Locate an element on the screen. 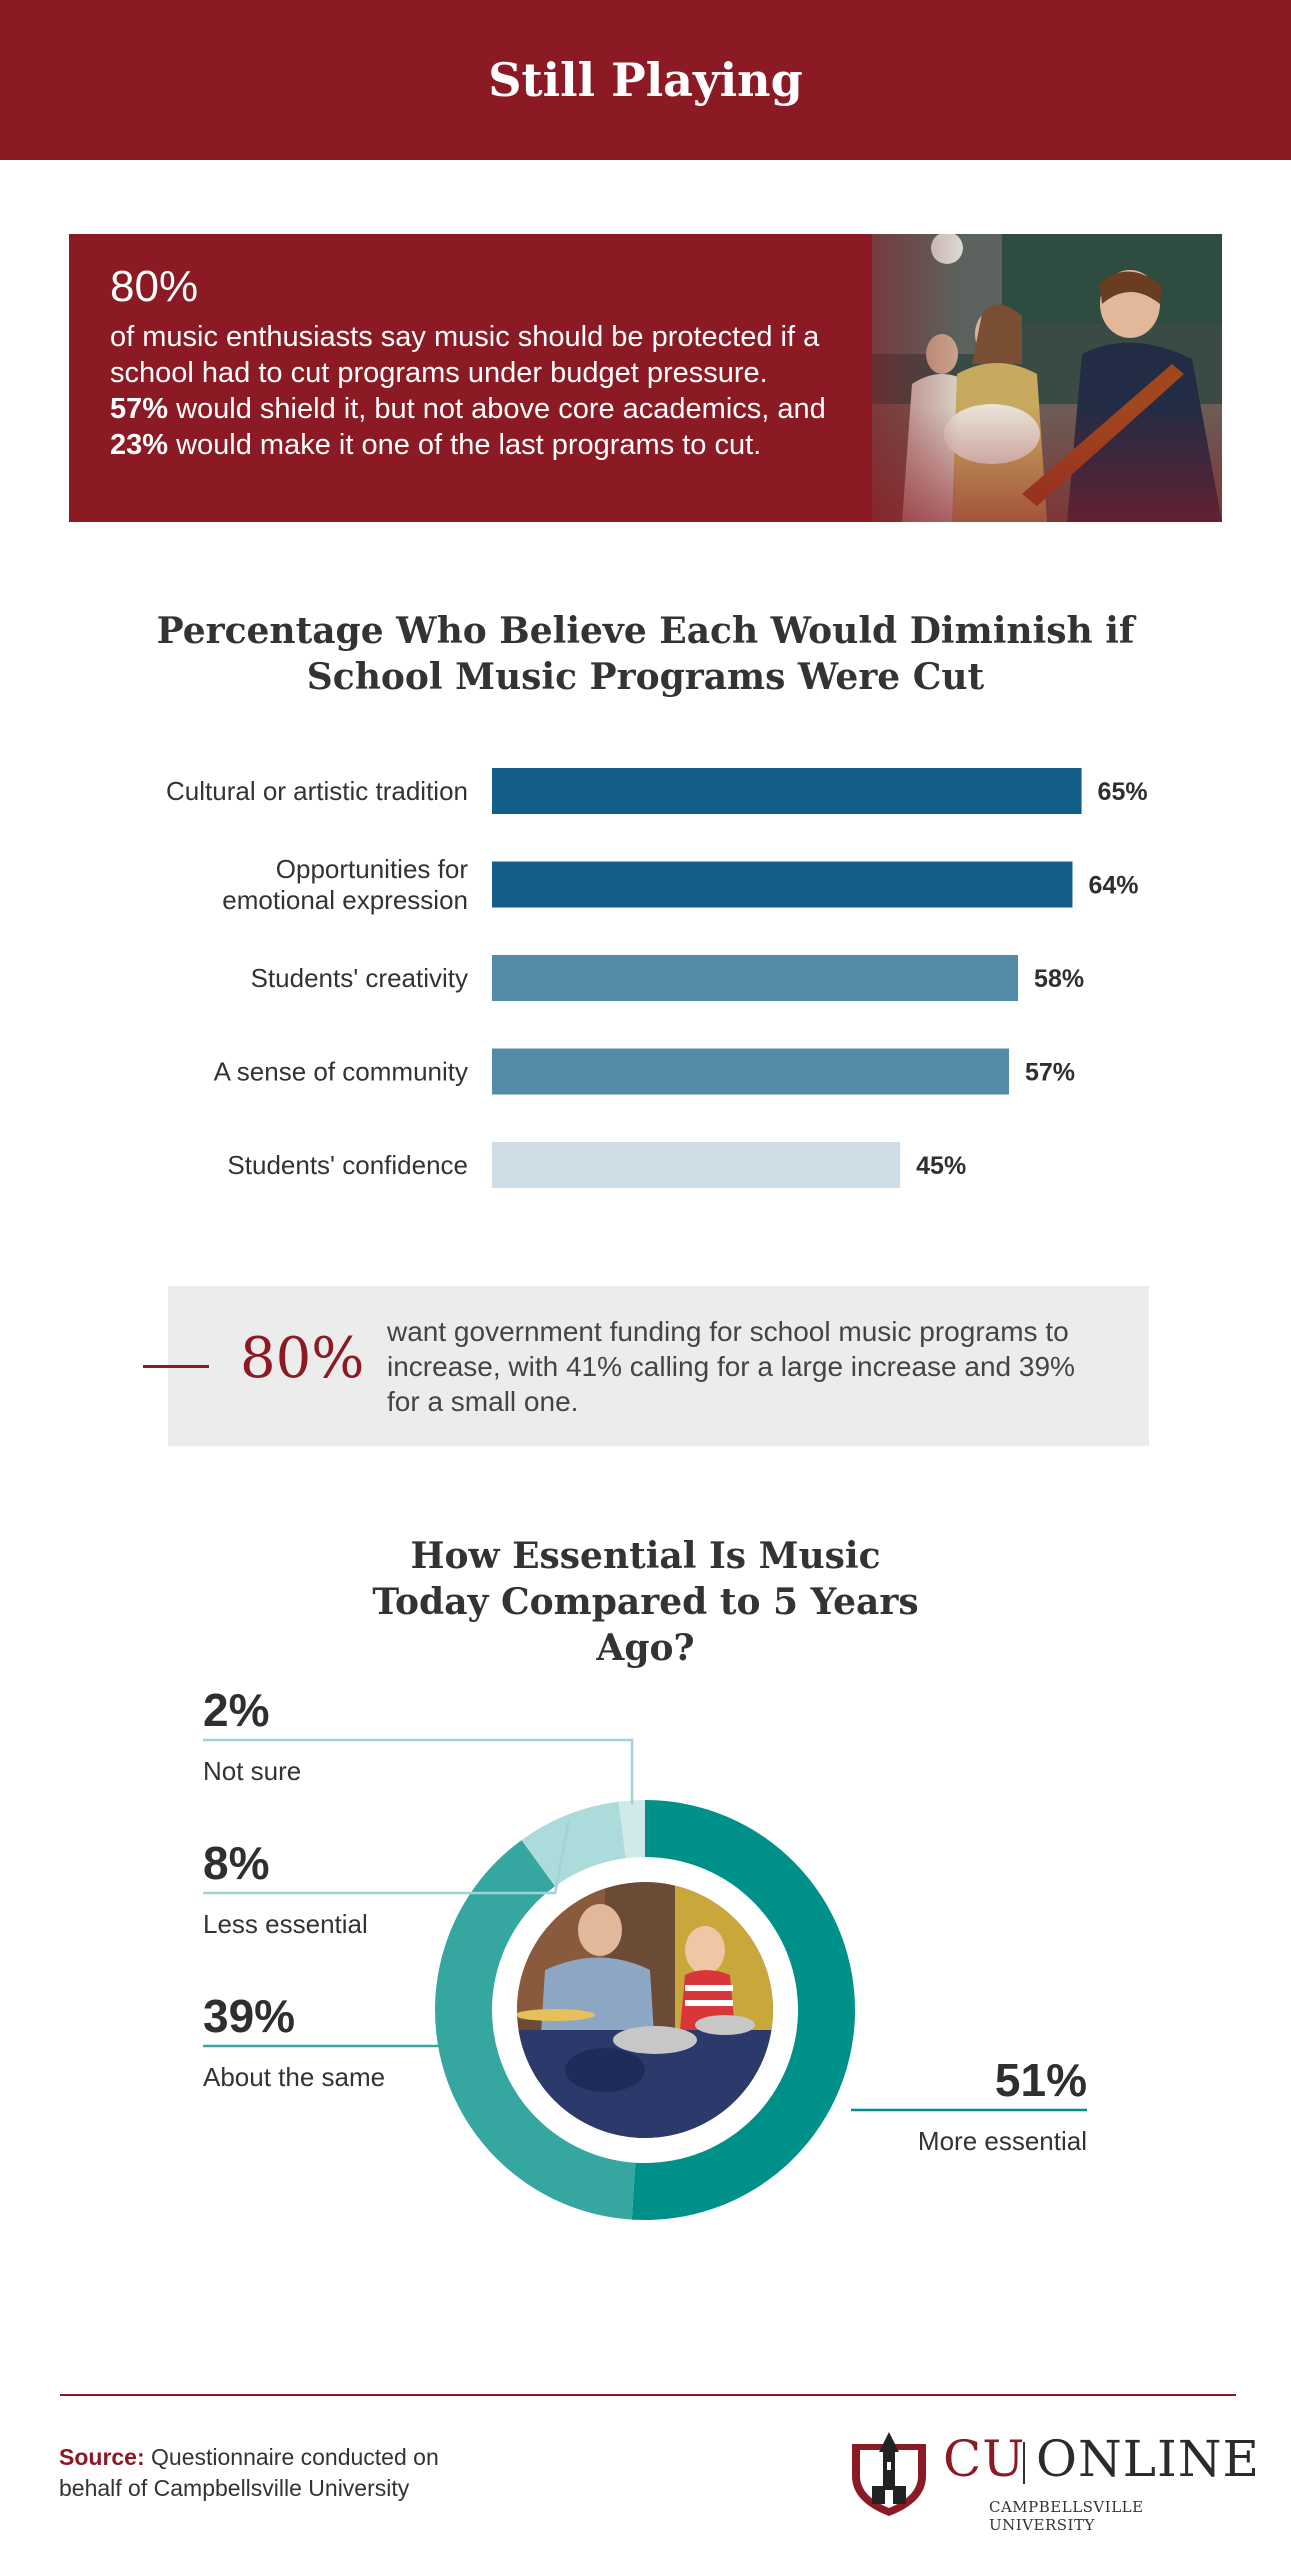  bar-value-label: 58% is located at coordinates (1059, 979).